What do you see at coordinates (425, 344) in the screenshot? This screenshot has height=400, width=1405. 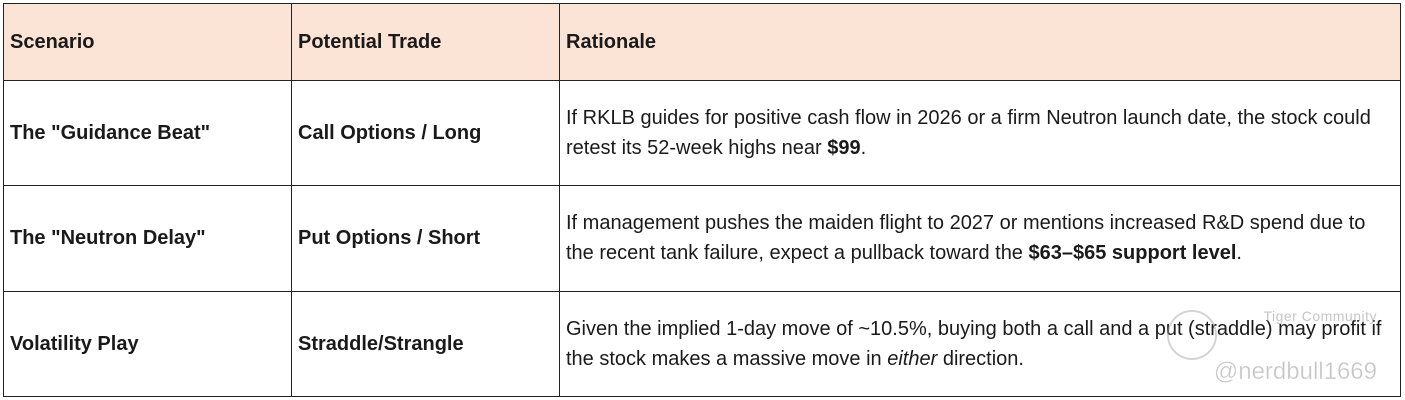 I see `trade-cell: Straddle/Strangle` at bounding box center [425, 344].